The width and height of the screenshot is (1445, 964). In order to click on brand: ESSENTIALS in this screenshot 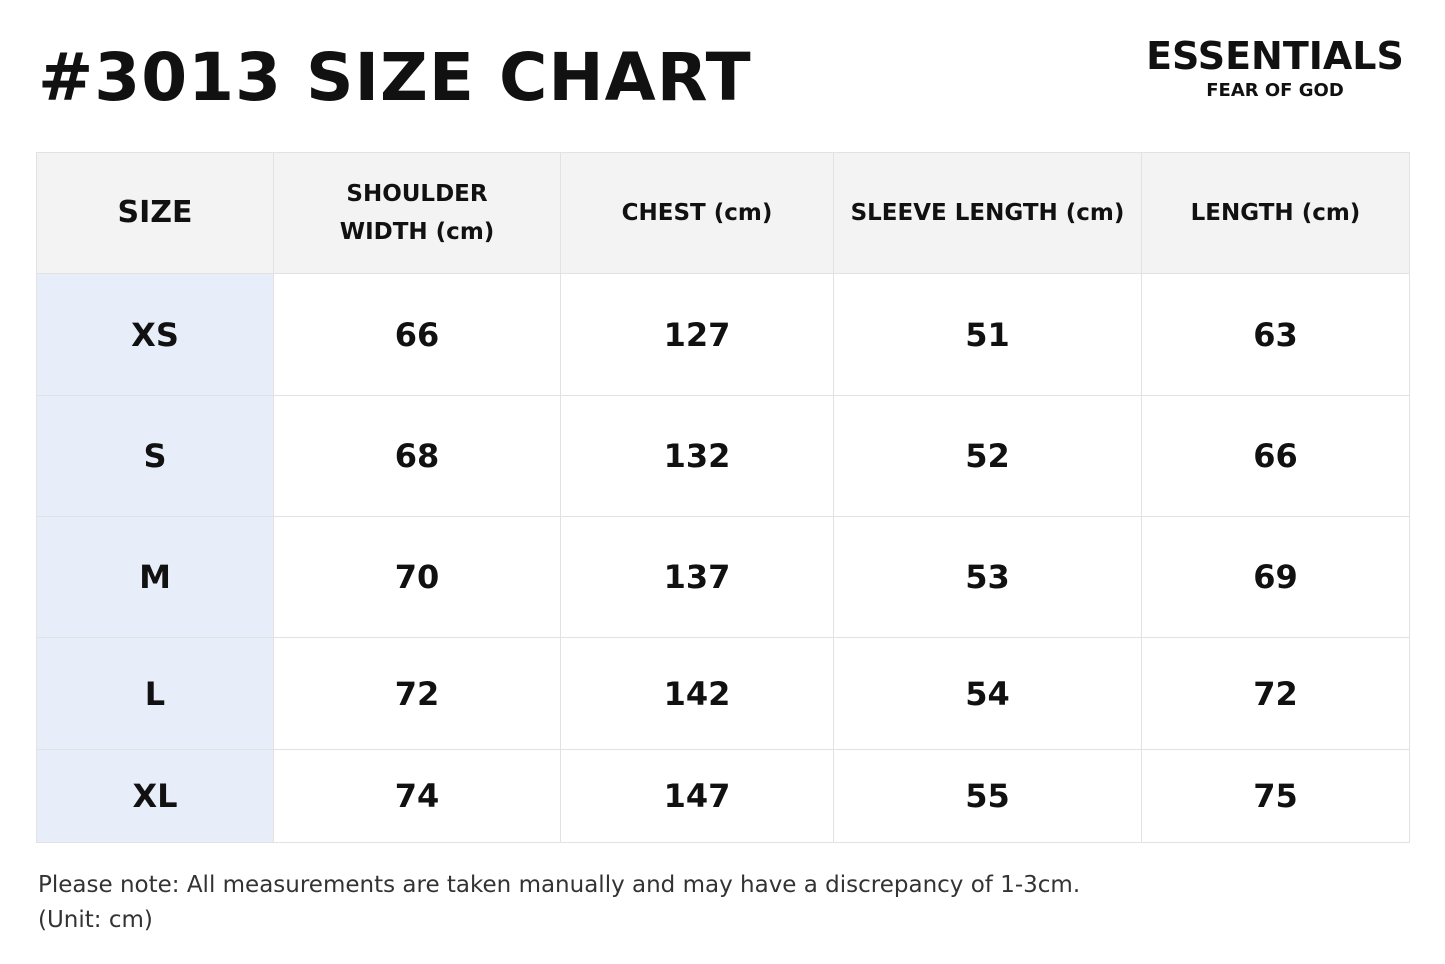, I will do `click(1275, 56)`.